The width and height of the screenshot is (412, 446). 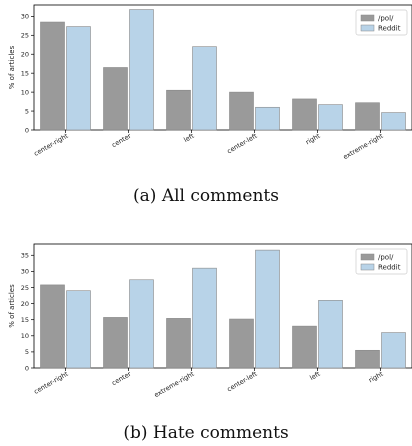 I want to click on y-tick-label: 35, so click(x=25, y=256).